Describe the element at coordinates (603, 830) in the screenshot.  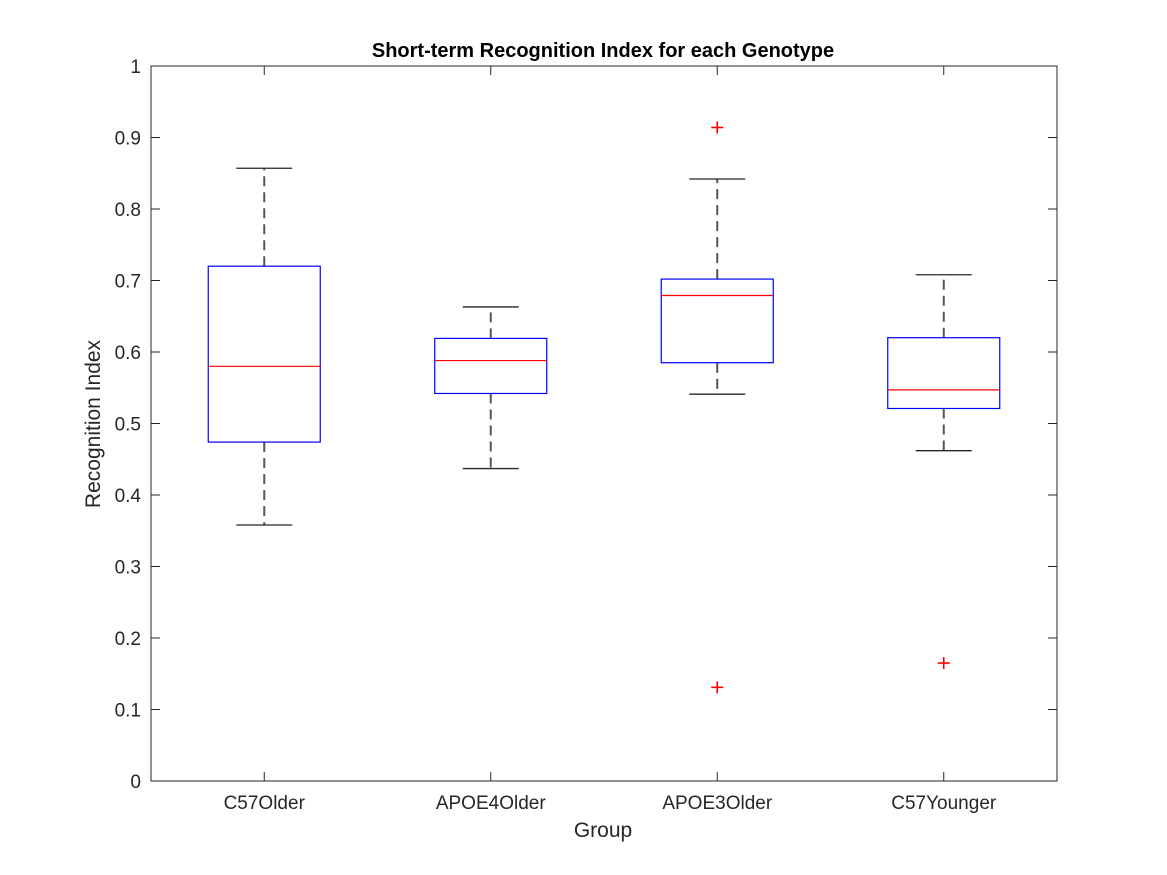
I see `x-axis-label: Group` at that location.